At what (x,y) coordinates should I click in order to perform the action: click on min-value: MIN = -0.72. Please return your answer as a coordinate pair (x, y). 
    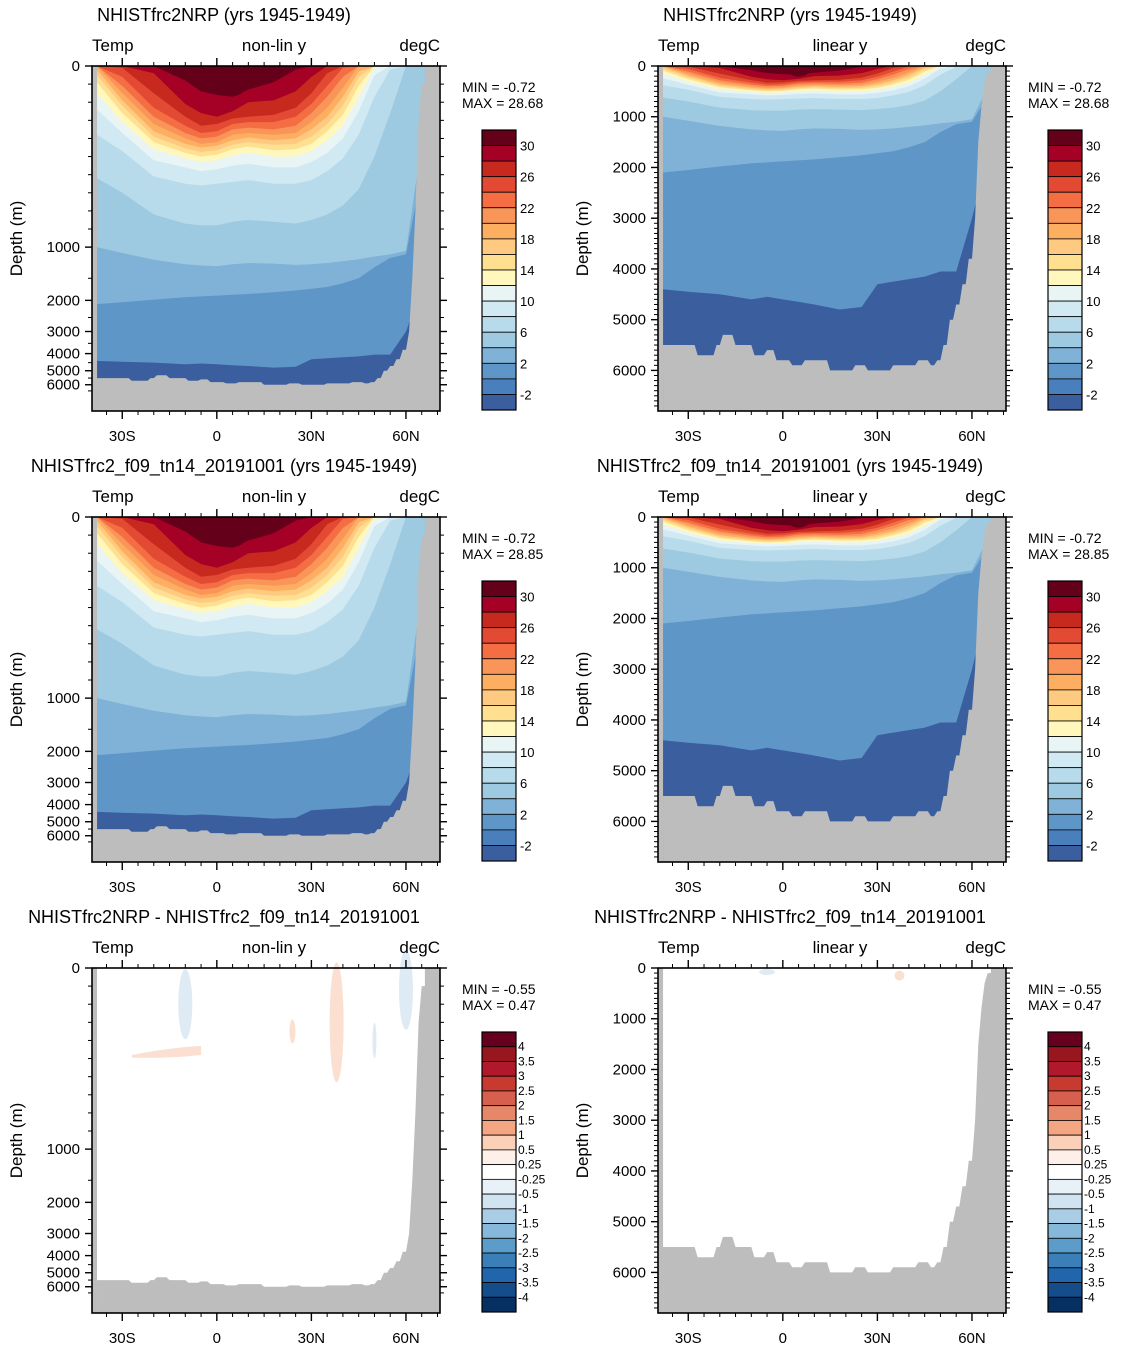
    Looking at the image, I should click on (1065, 87).